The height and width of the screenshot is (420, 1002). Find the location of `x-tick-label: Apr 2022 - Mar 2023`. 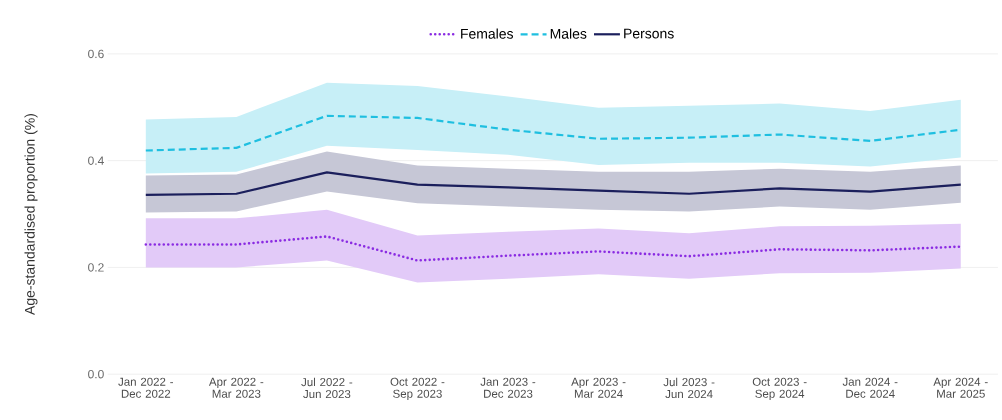

x-tick-label: Apr 2022 - Mar 2023 is located at coordinates (236, 387).